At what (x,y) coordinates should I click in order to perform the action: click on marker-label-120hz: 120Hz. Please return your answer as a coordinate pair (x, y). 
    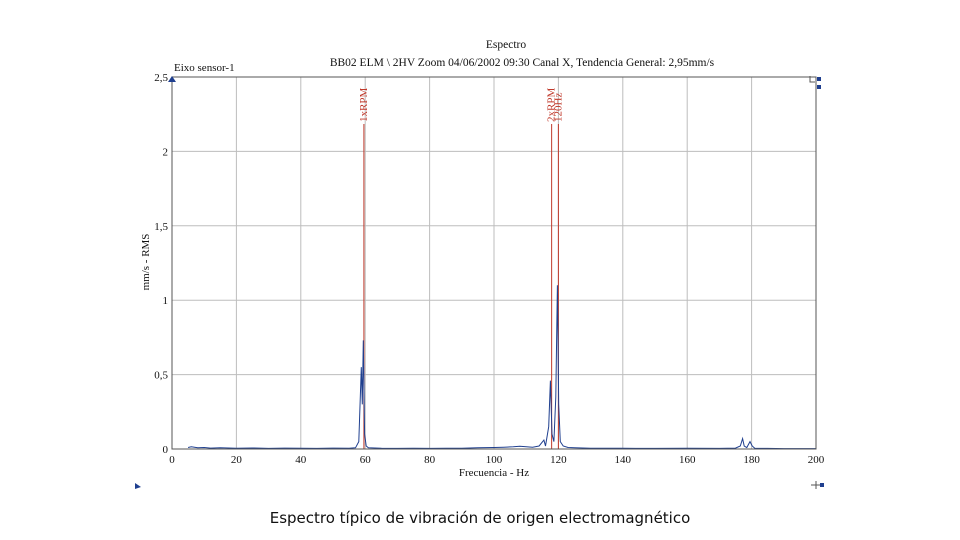
    Looking at the image, I should click on (558, 107).